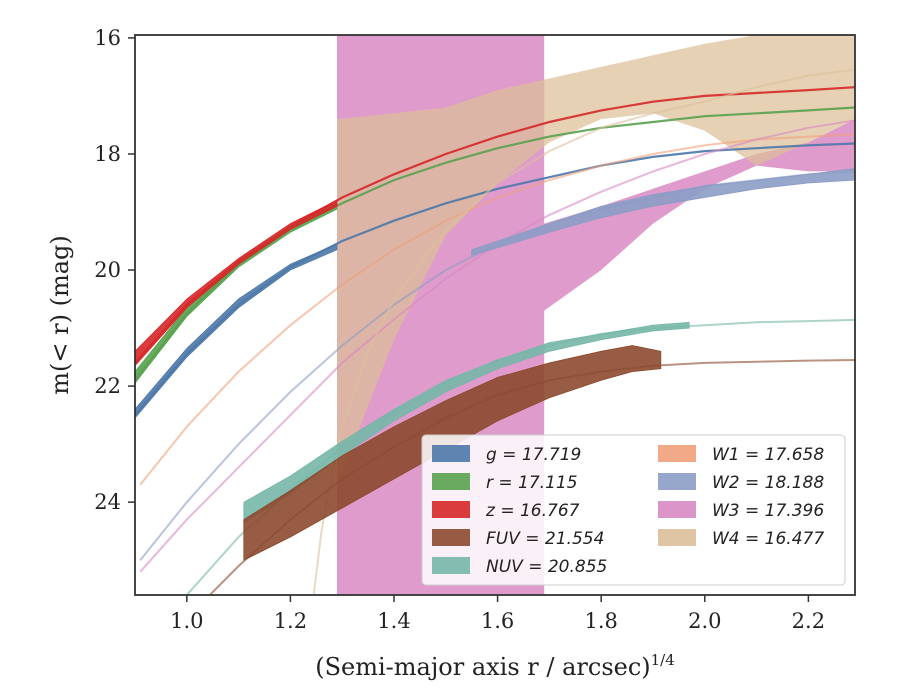 The height and width of the screenshot is (700, 900). I want to click on legend-label-nuv: NUV = 20.855, so click(546, 567).